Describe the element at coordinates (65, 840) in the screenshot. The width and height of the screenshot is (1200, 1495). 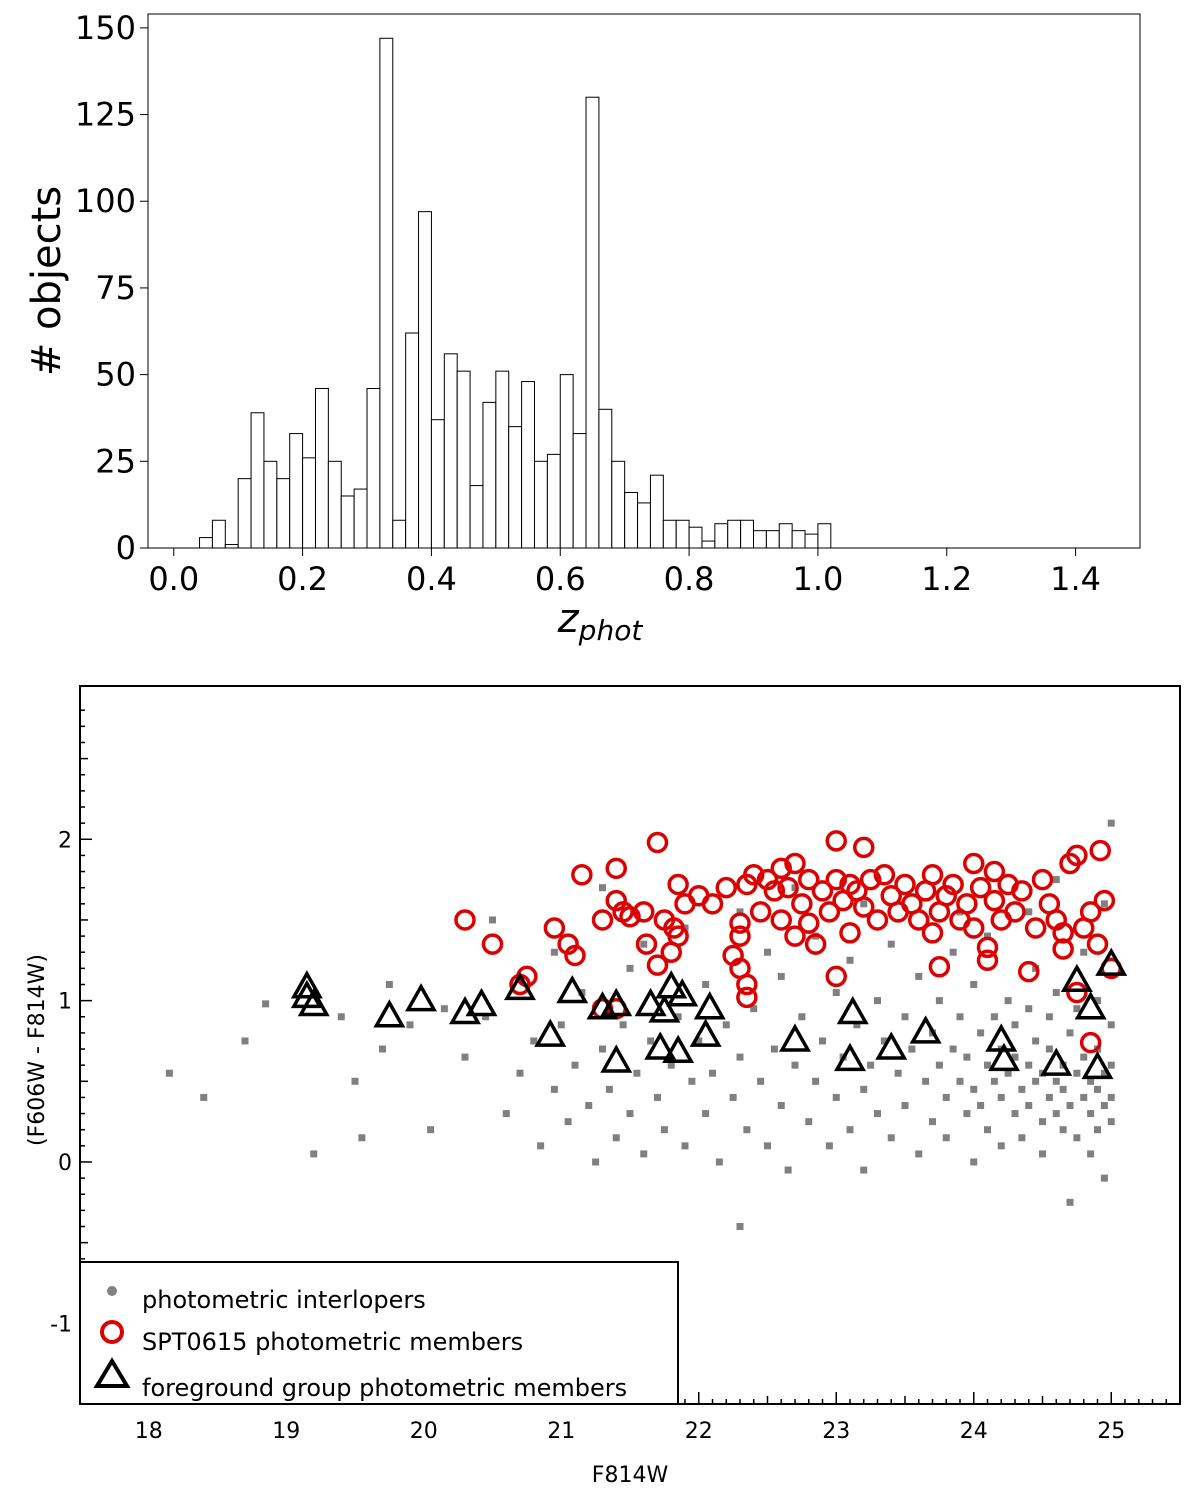
I see `scatter-y-tick-label: 2` at that location.